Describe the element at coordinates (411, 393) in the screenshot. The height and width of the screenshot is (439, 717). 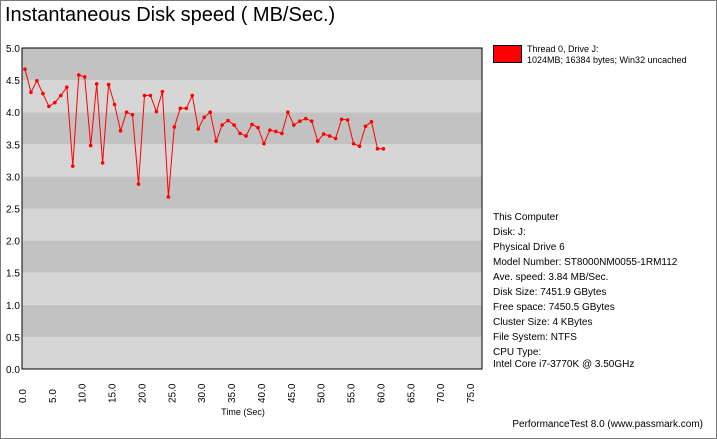
I see `x-tick-label: 65.0` at that location.